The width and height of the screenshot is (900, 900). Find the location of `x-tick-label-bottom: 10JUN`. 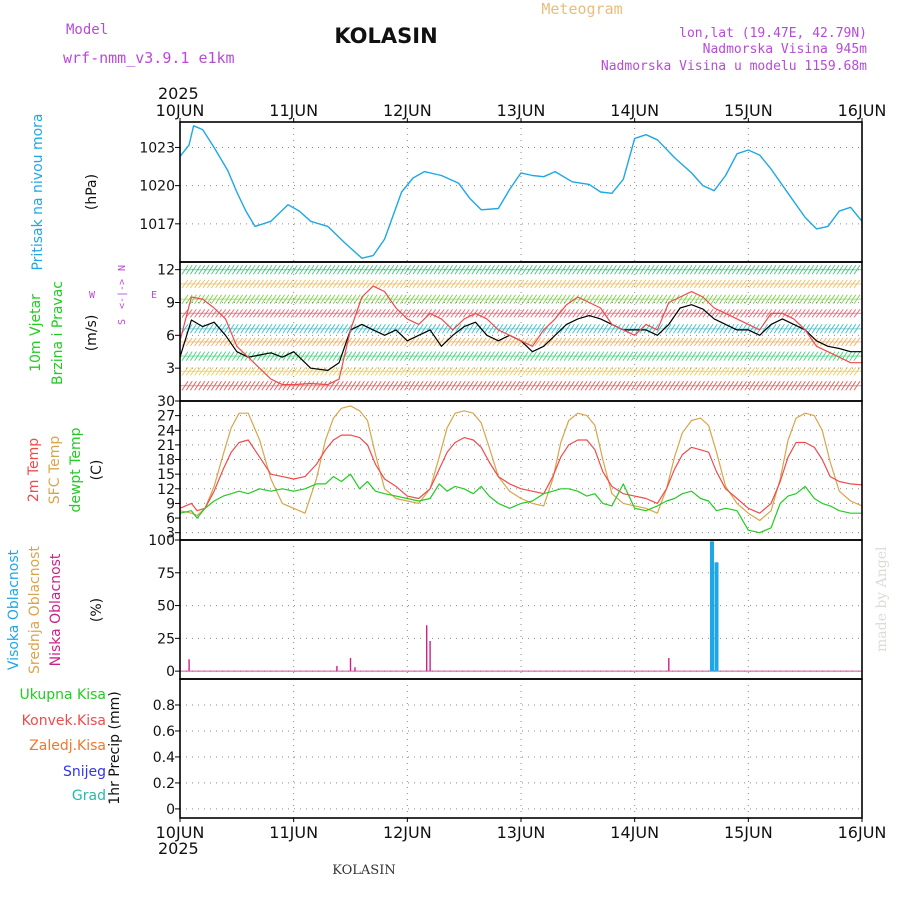

x-tick-label-bottom: 10JUN is located at coordinates (180, 832).